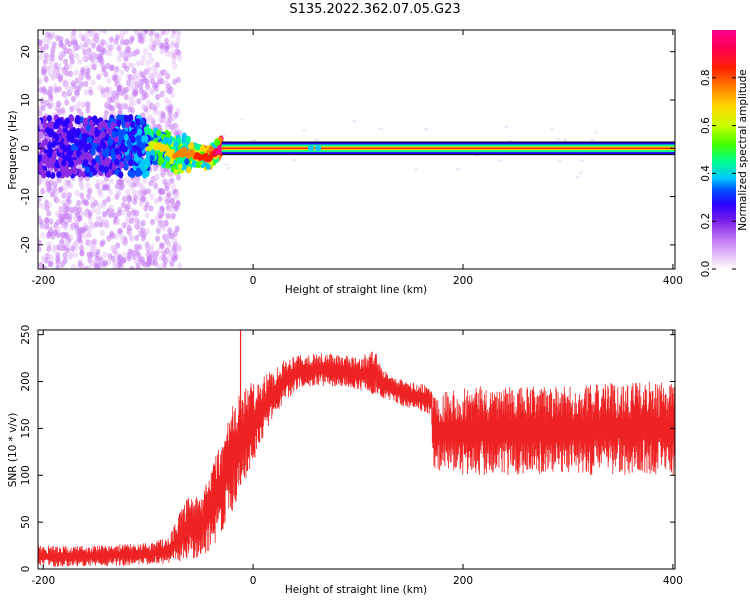  What do you see at coordinates (13, 450) in the screenshot?
I see `snr-y-label: SNR (10 * v/v)` at bounding box center [13, 450].